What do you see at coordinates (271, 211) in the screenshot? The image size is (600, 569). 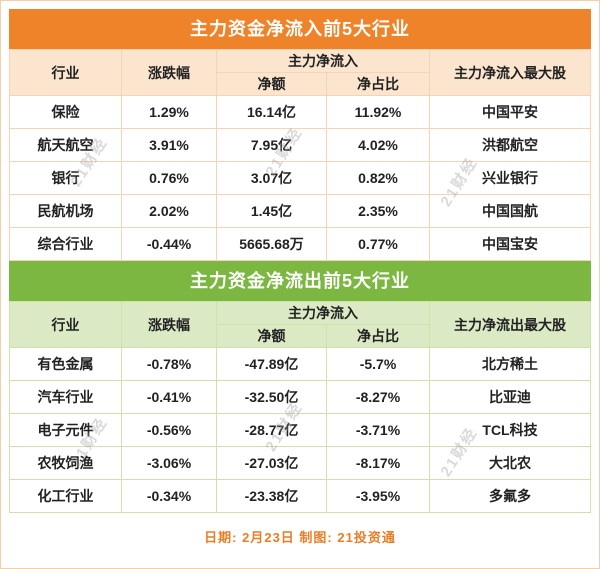 I see `cell-net-amount: 1.45亿` at bounding box center [271, 211].